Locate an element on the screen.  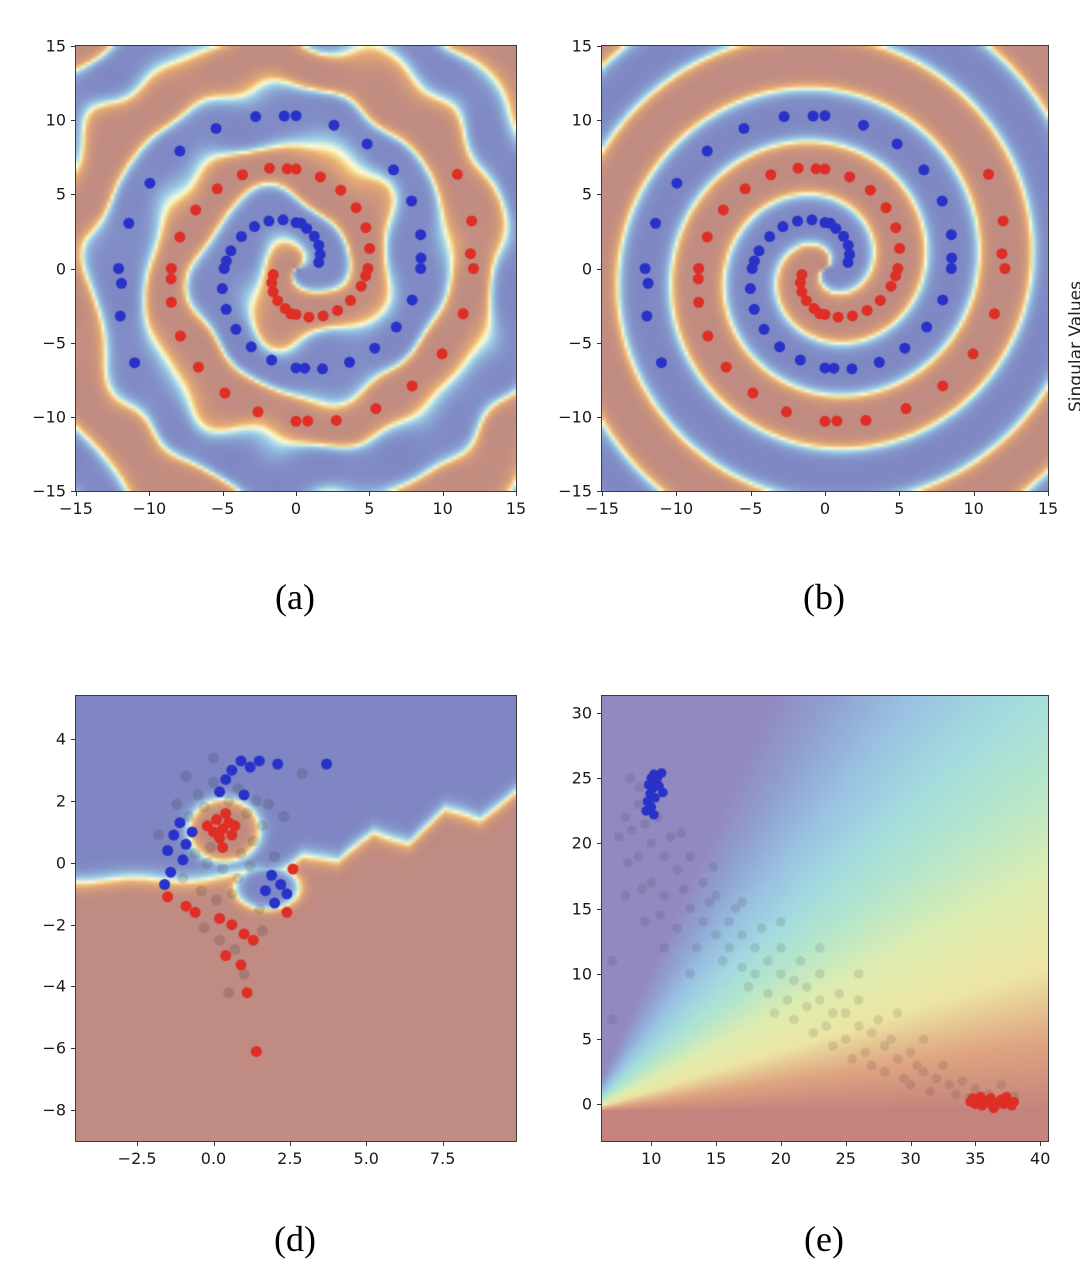
subplot-caption-e: (e) is located at coordinates (824, 1239).